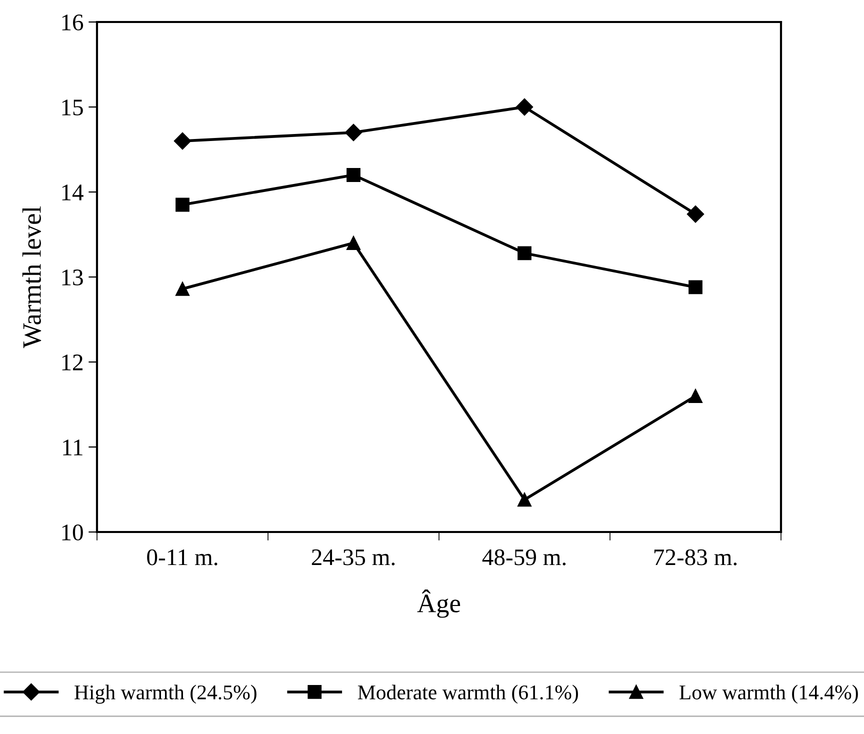 Image resolution: width=864 pixels, height=734 pixels. What do you see at coordinates (32, 277) in the screenshot?
I see `y-axis-title: Warmth level` at bounding box center [32, 277].